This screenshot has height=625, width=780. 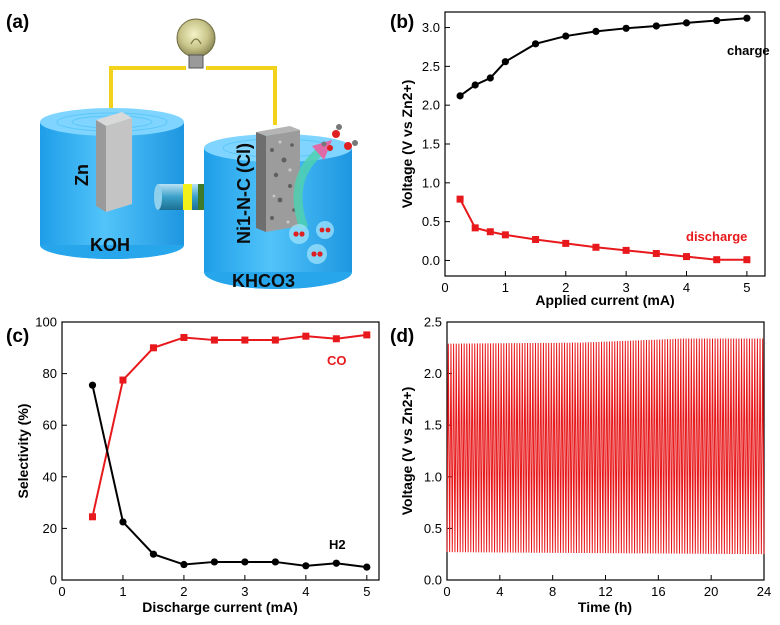 I want to click on series-label-co: CO, so click(x=337, y=360).